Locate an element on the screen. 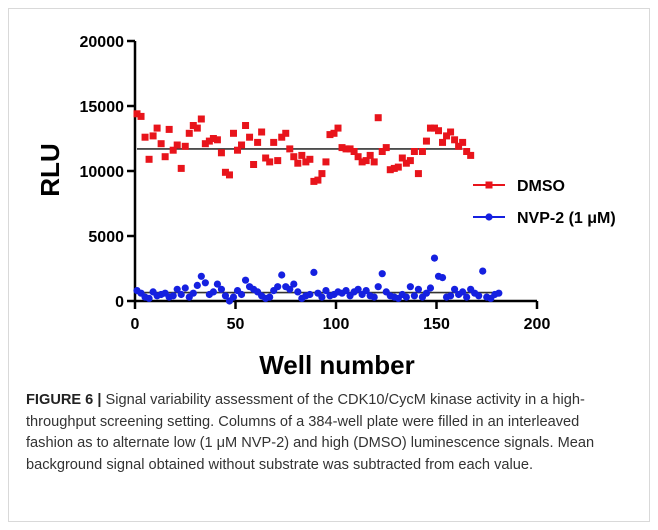 This screenshot has width=658, height=530. y-tick-label: 5000 is located at coordinates (106, 237).